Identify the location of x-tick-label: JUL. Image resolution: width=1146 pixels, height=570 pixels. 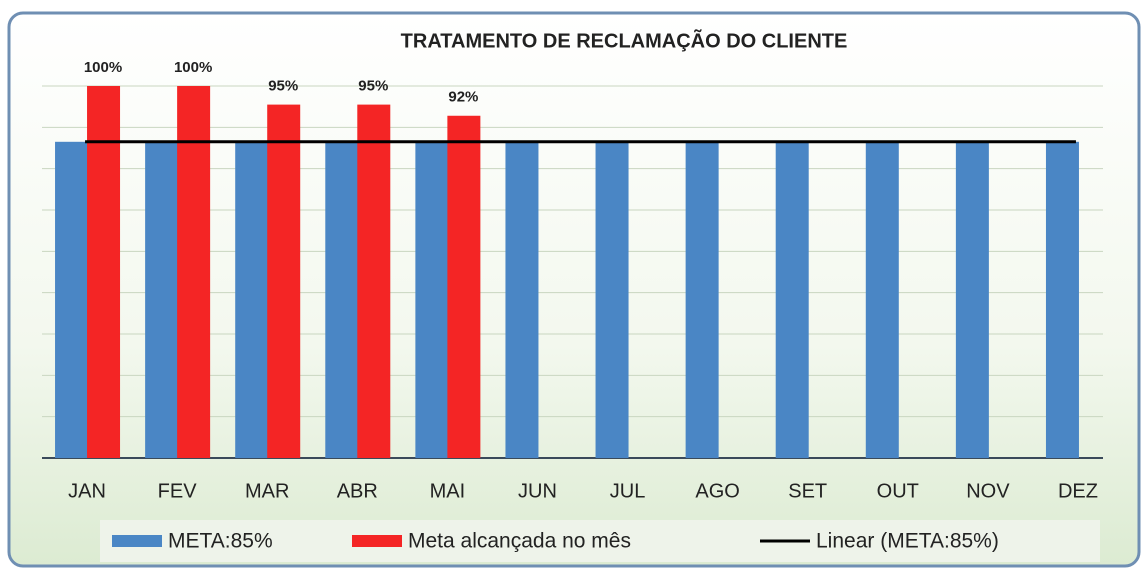
(628, 491).